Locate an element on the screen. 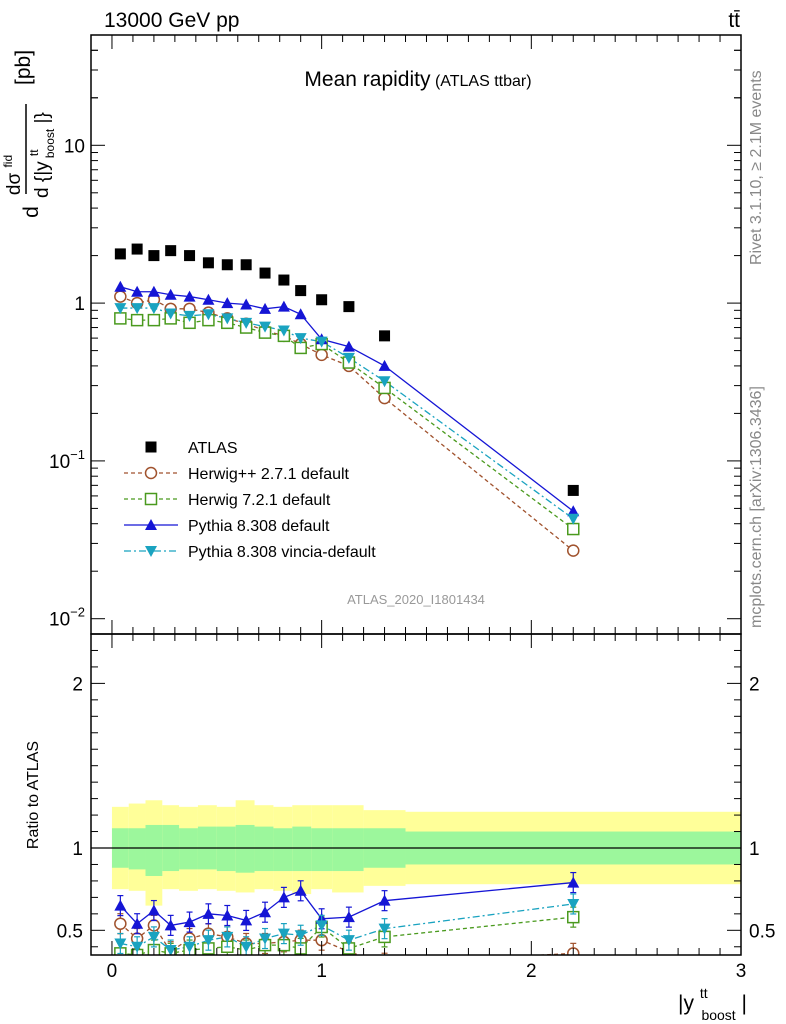 The image size is (786, 1024). y-tick-label: 10 is located at coordinates (74, 146).